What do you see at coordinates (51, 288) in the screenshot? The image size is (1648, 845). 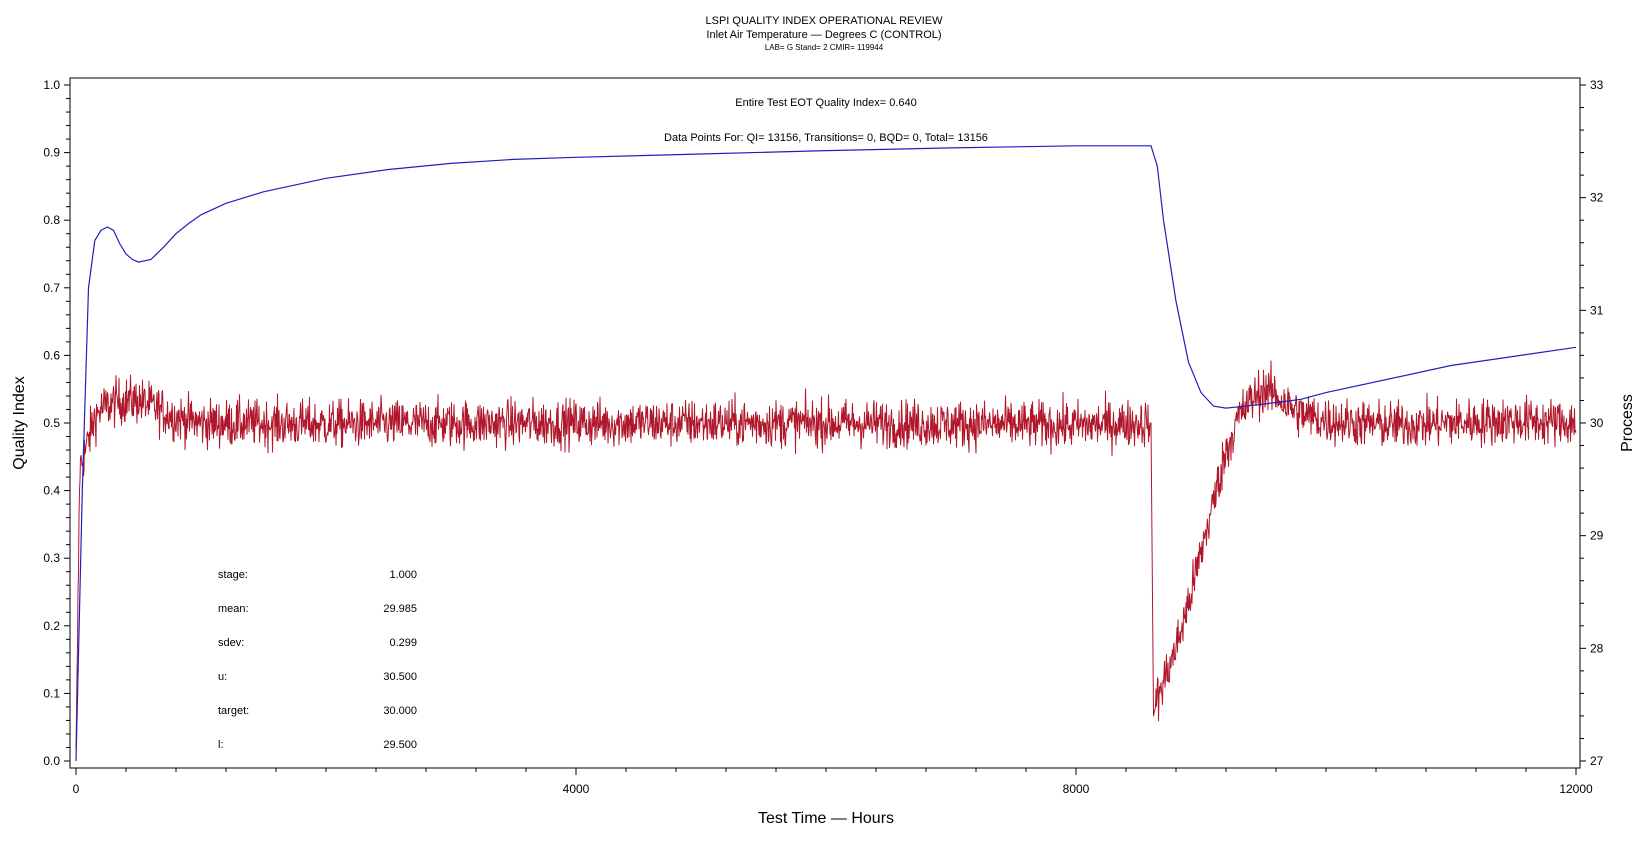 I see `y-left-tick-label: 0.7` at bounding box center [51, 288].